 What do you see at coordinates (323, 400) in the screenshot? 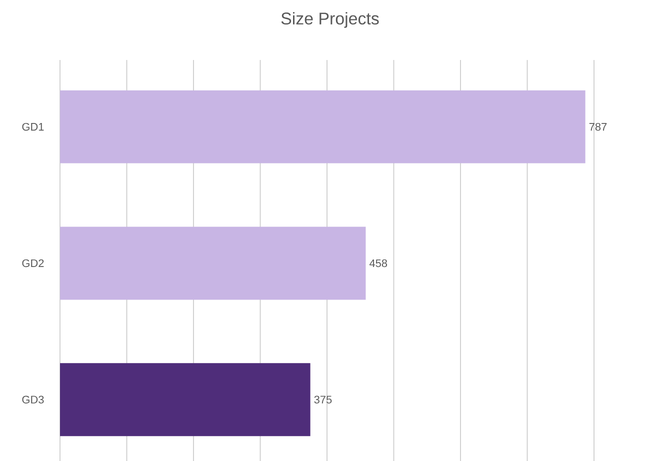
I see `data-label: 375` at bounding box center [323, 400].